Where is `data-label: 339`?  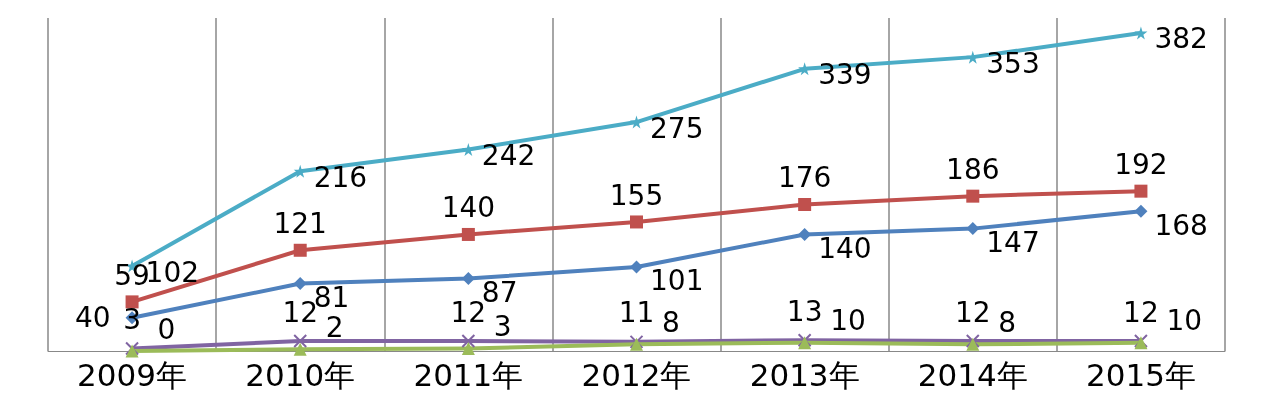 data-label: 339 is located at coordinates (845, 75).